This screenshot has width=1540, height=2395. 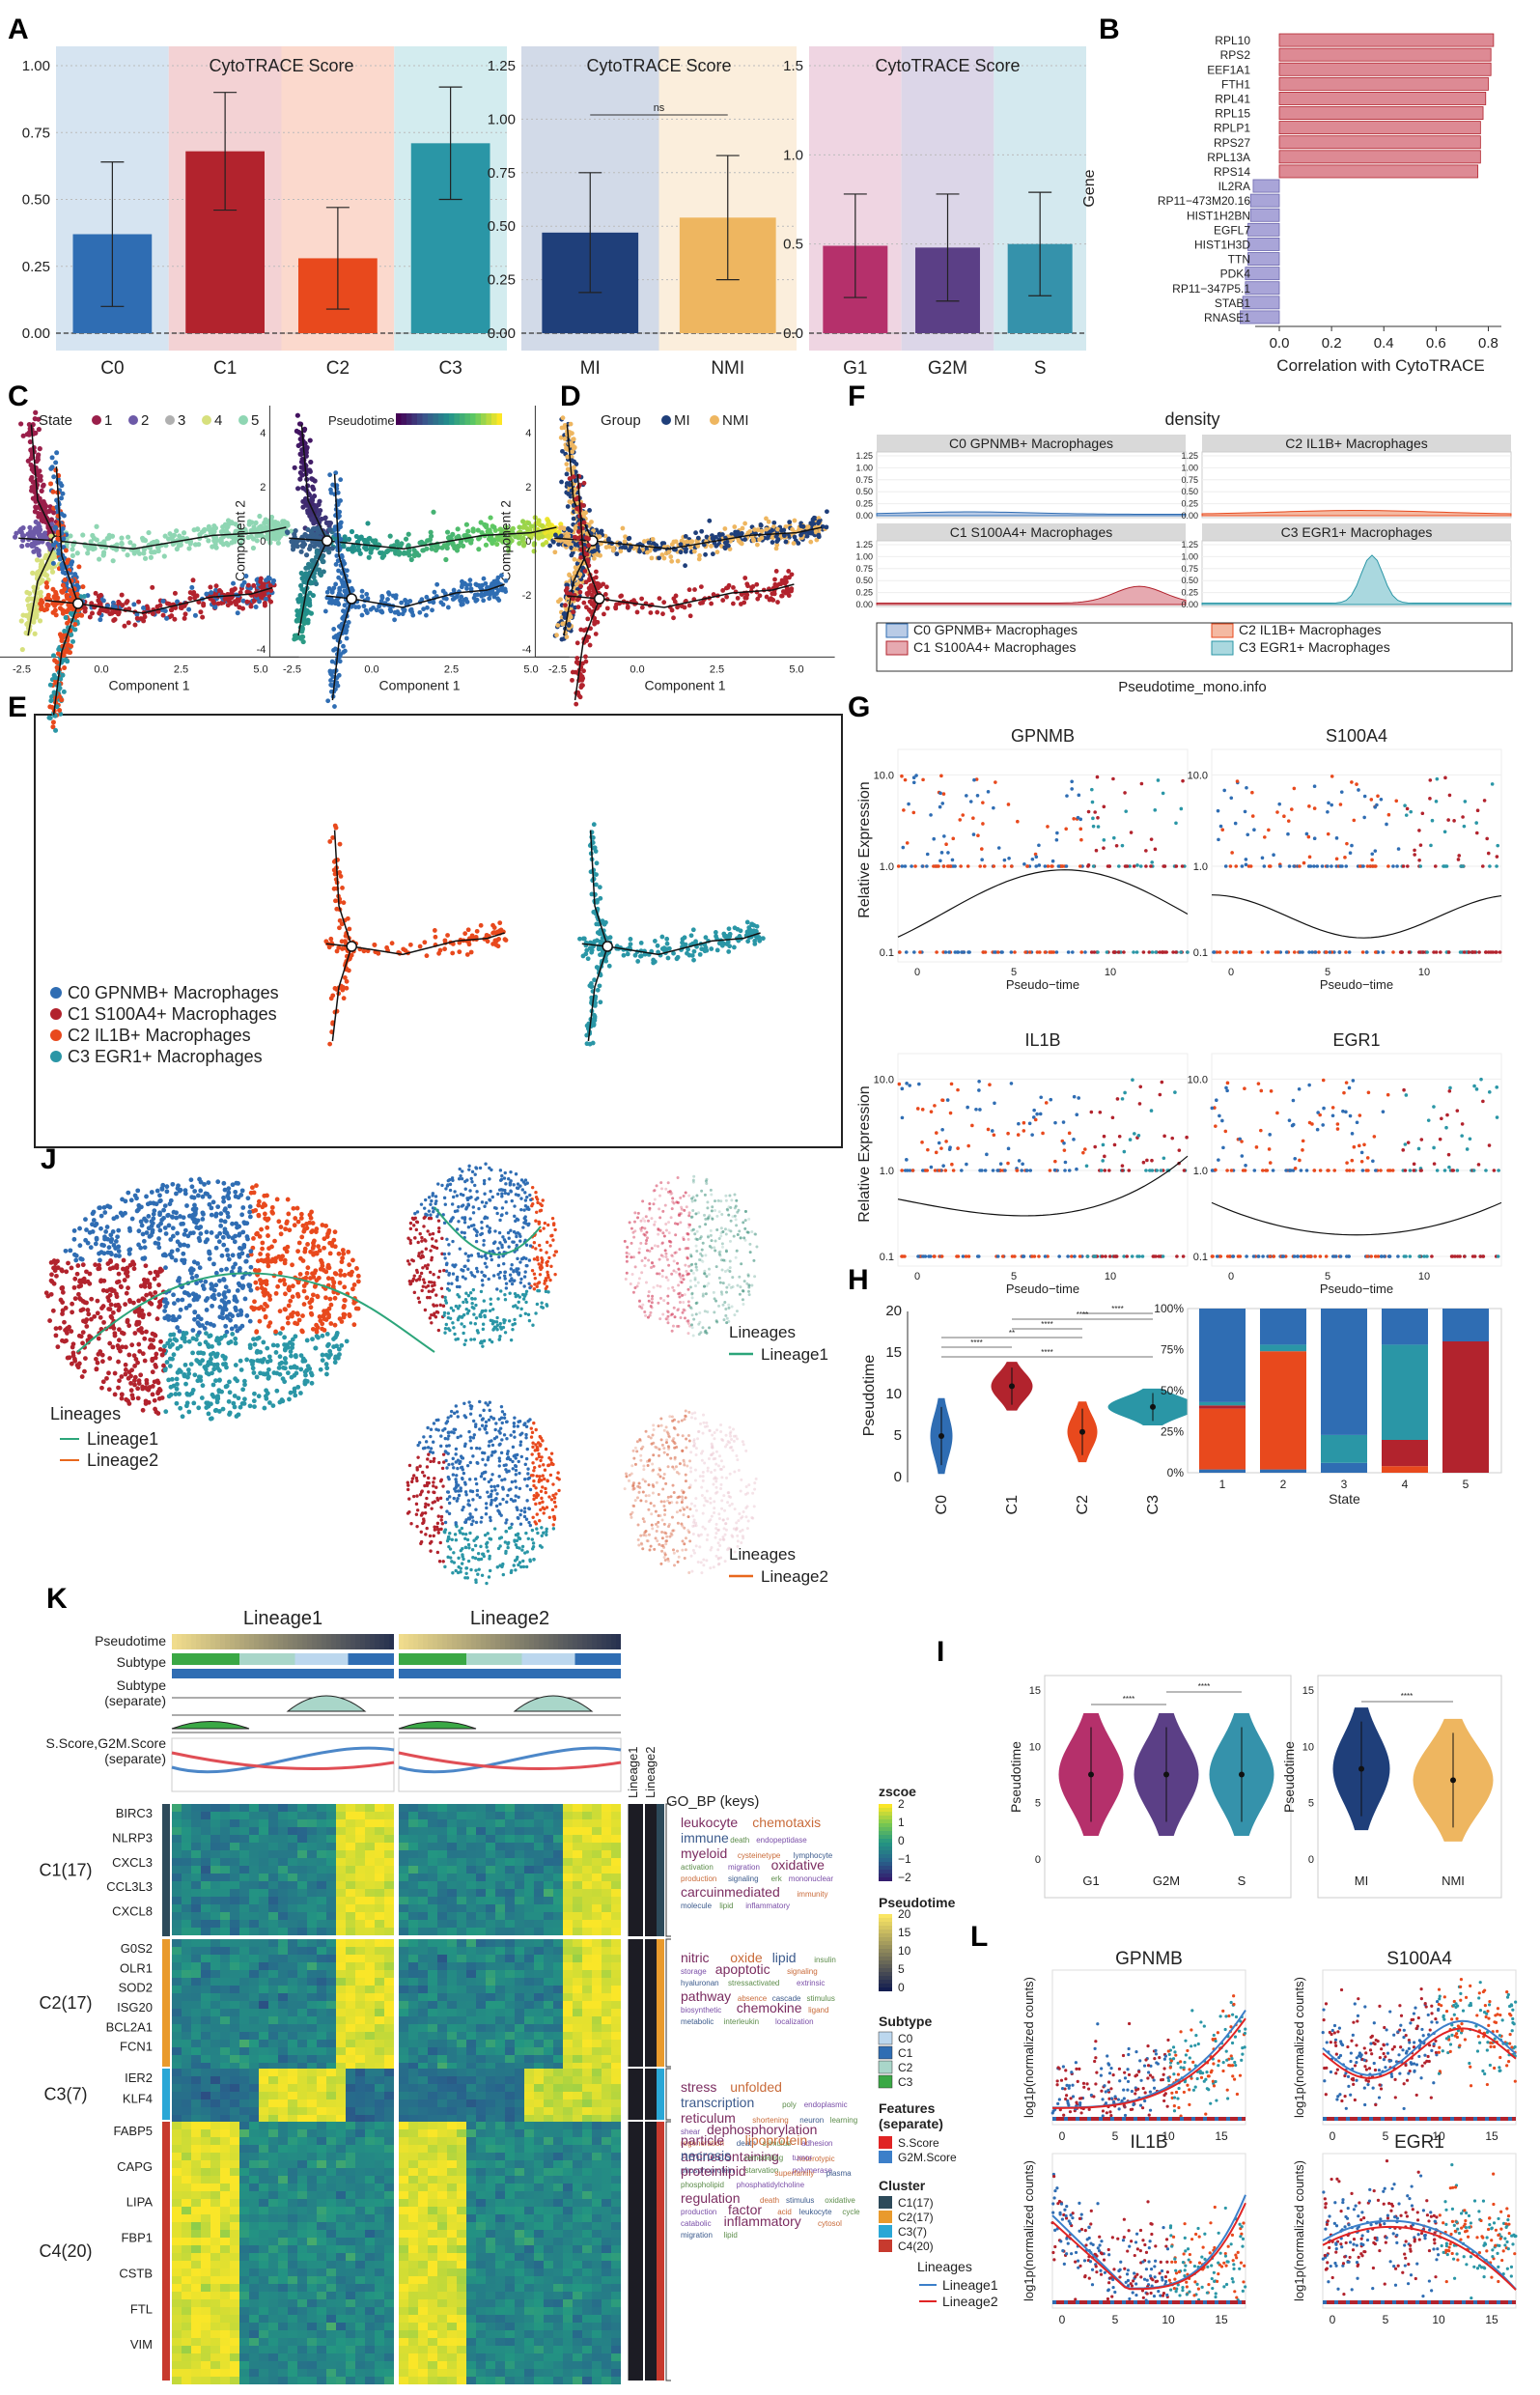 What do you see at coordinates (263, 433) in the screenshot?
I see `y-tick-label: 4` at bounding box center [263, 433].